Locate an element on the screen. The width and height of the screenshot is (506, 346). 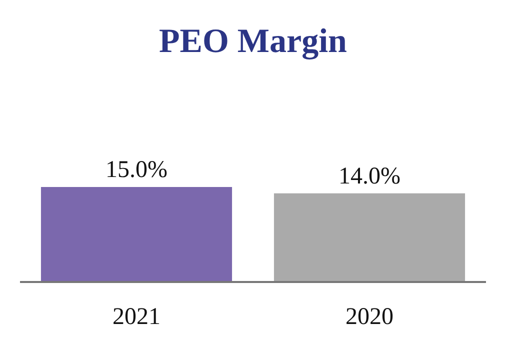
x-tick-label: 2021 is located at coordinates (136, 317).